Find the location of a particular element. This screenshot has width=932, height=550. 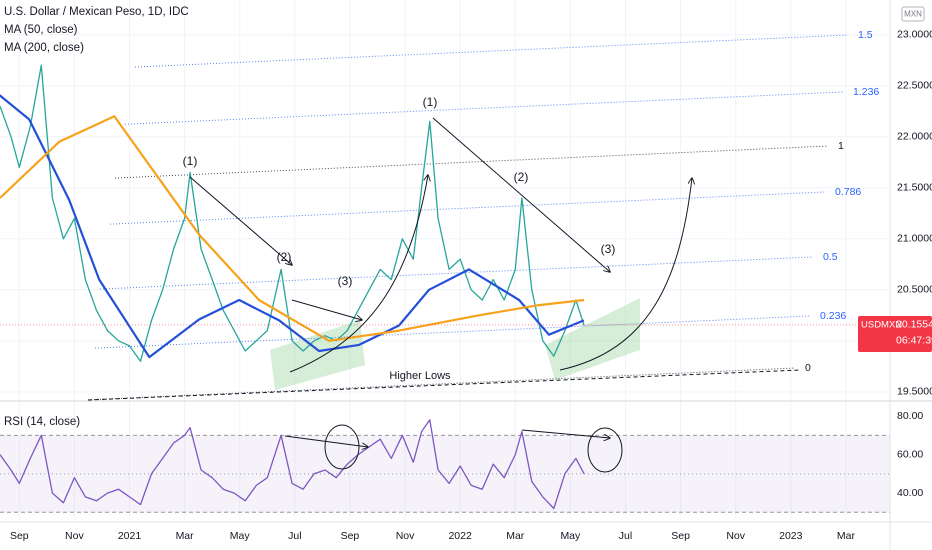

x-tick-label: 2023 is located at coordinates (791, 536).